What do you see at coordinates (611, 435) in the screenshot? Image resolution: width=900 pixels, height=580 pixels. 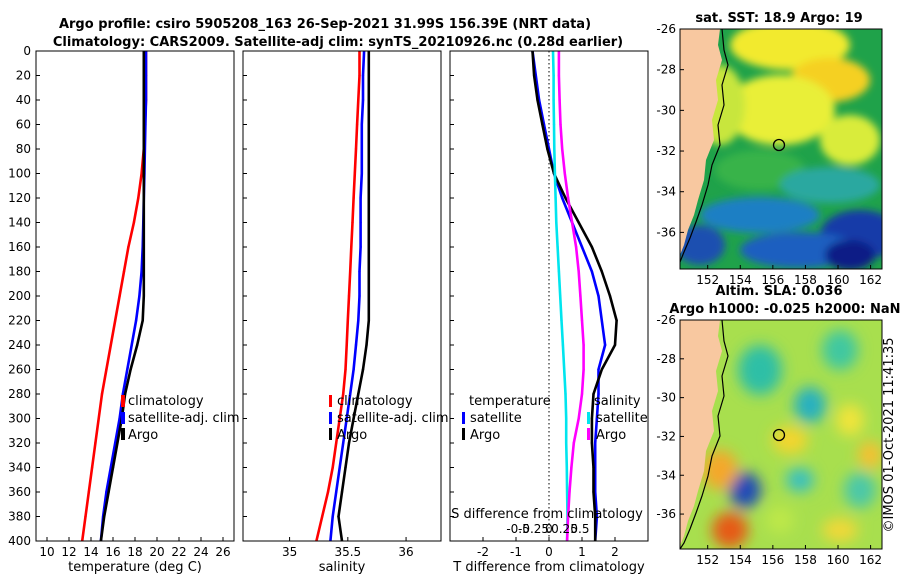 I see `legend-label-s-argo: Argo` at bounding box center [611, 435].